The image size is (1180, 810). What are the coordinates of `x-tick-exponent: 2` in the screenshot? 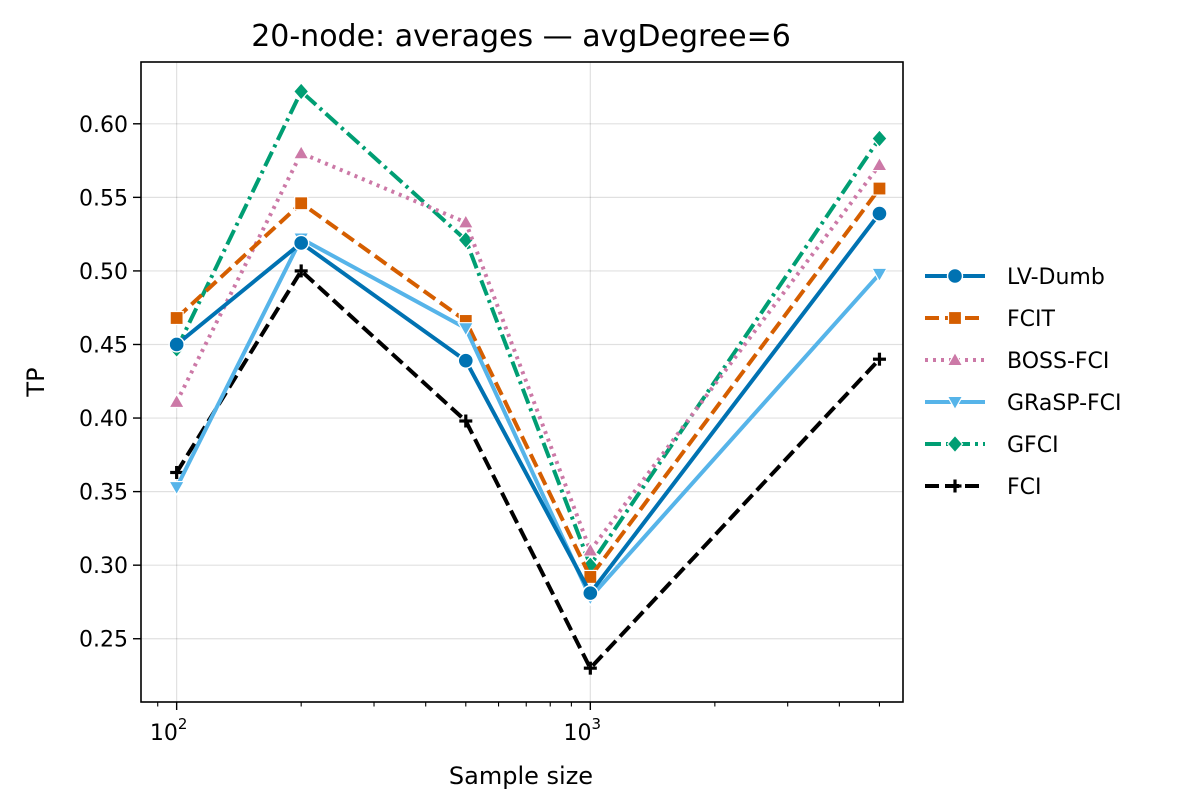 It's located at (183, 724).